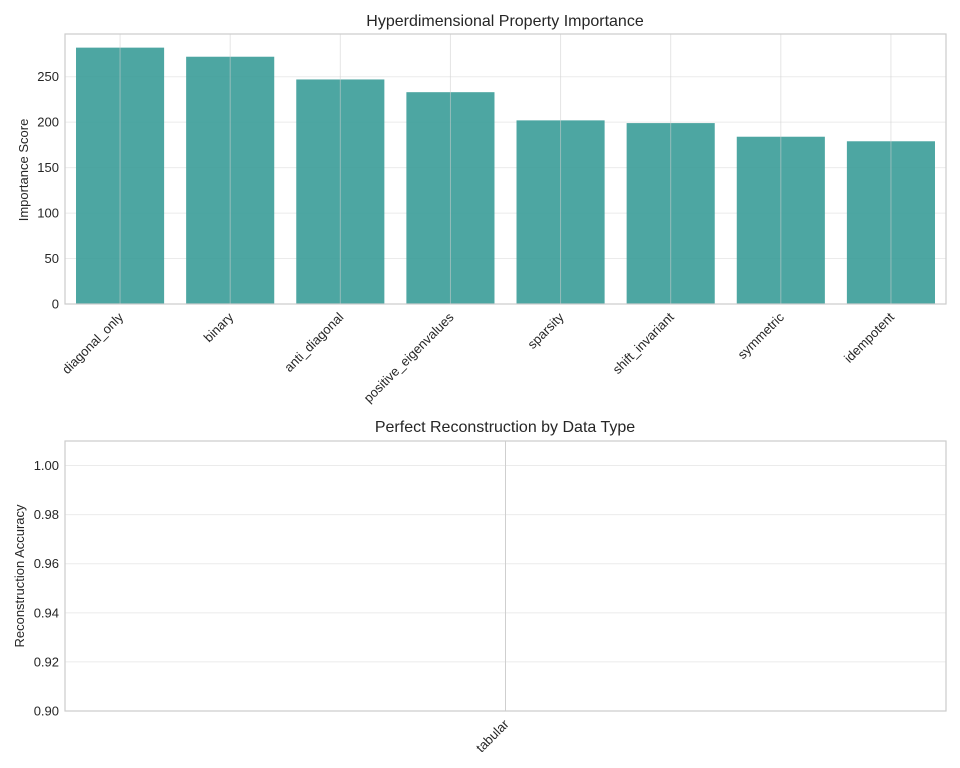 This screenshot has height=768, width=960. What do you see at coordinates (46, 563) in the screenshot?
I see `y-tick-label: 0.96` at bounding box center [46, 563].